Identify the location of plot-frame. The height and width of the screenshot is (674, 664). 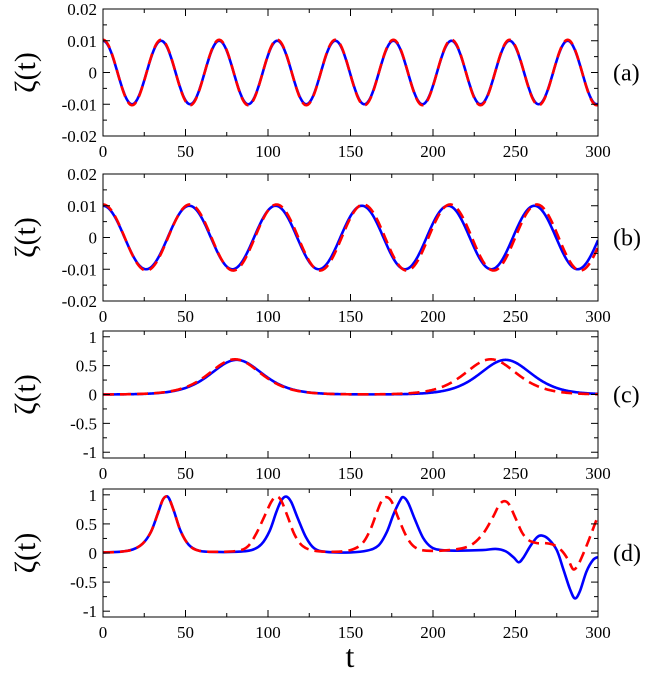
(350, 237).